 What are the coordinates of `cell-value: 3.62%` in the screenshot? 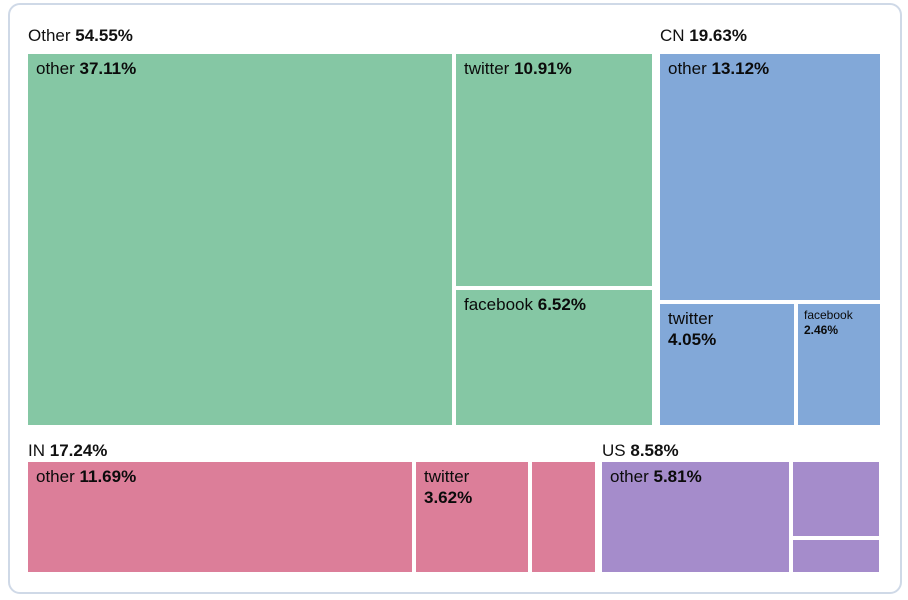 It's located at (448, 497).